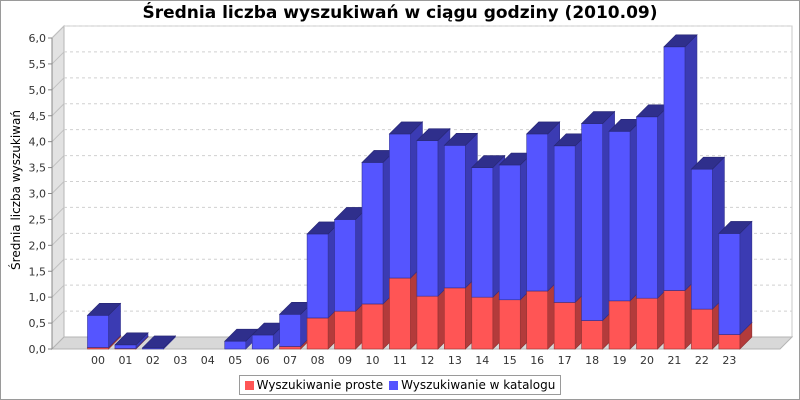  What do you see at coordinates (153, 360) in the screenshot?
I see `x-tick-label: 02` at bounding box center [153, 360].